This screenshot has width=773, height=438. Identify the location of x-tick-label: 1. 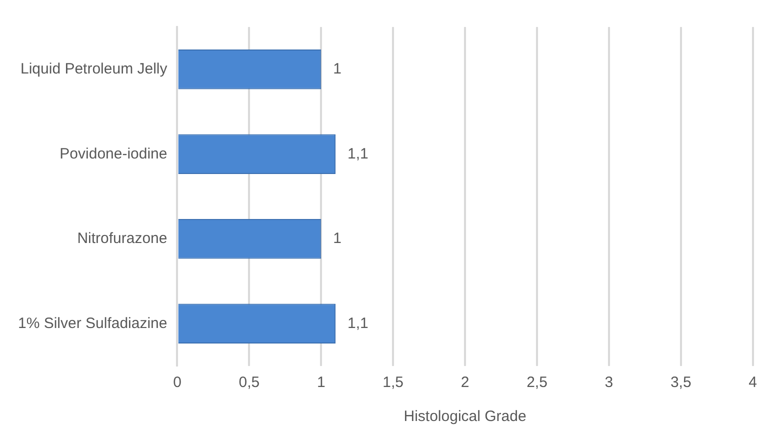
(321, 383).